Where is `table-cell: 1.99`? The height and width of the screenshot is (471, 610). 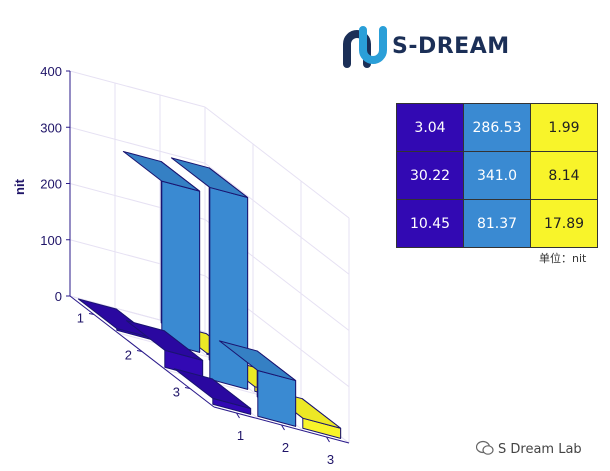
table-cell: 1.99 is located at coordinates (564, 127).